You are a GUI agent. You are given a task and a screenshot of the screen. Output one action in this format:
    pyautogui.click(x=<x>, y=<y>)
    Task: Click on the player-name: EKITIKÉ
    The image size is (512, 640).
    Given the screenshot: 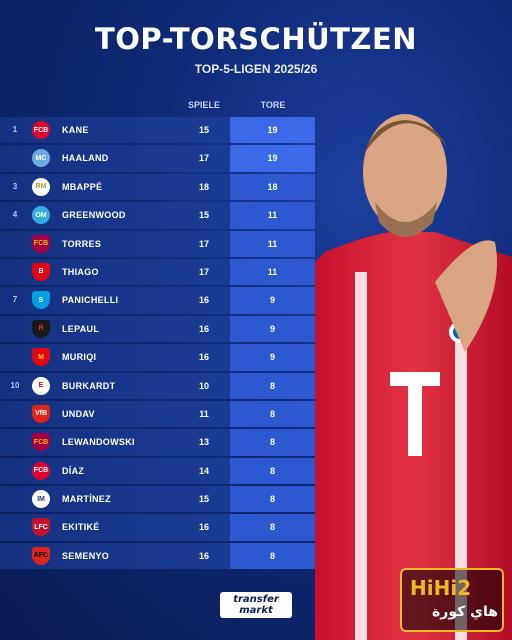 What is the action you would take?
    pyautogui.click(x=81, y=527)
    